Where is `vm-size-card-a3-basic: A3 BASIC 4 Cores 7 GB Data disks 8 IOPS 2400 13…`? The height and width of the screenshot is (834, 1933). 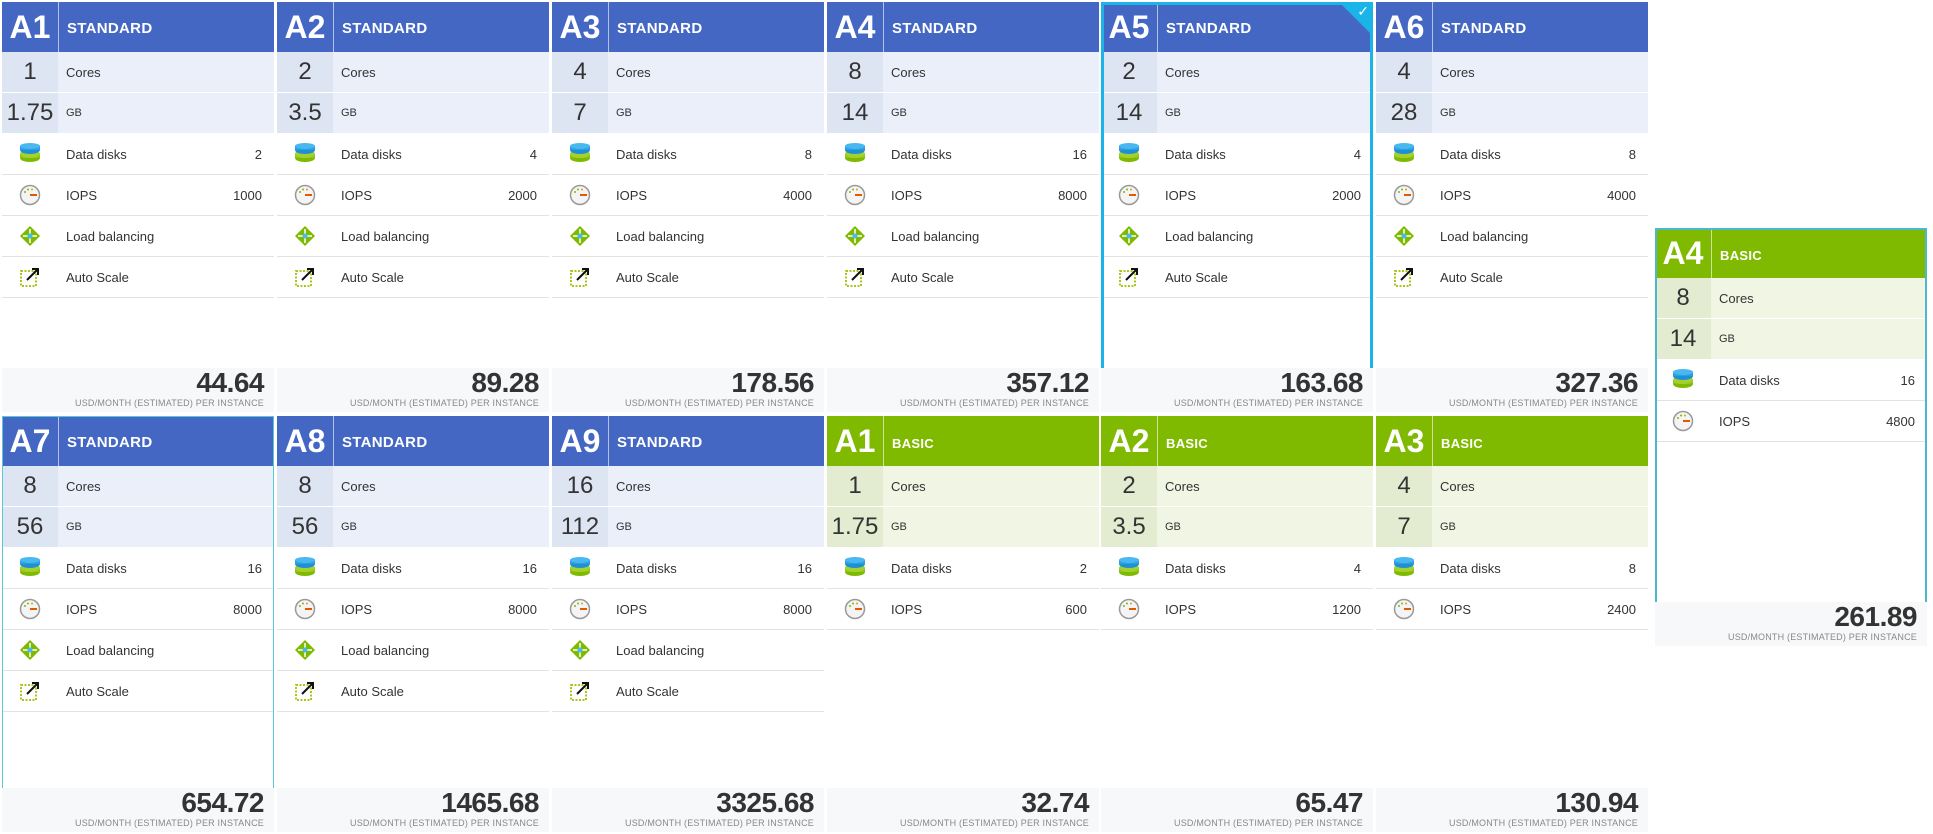
vm-size-card-a3-basic: A3 BASIC 4 Cores 7 GB Data disks 8 IOPS 2400 13… is located at coordinates (1512, 624).